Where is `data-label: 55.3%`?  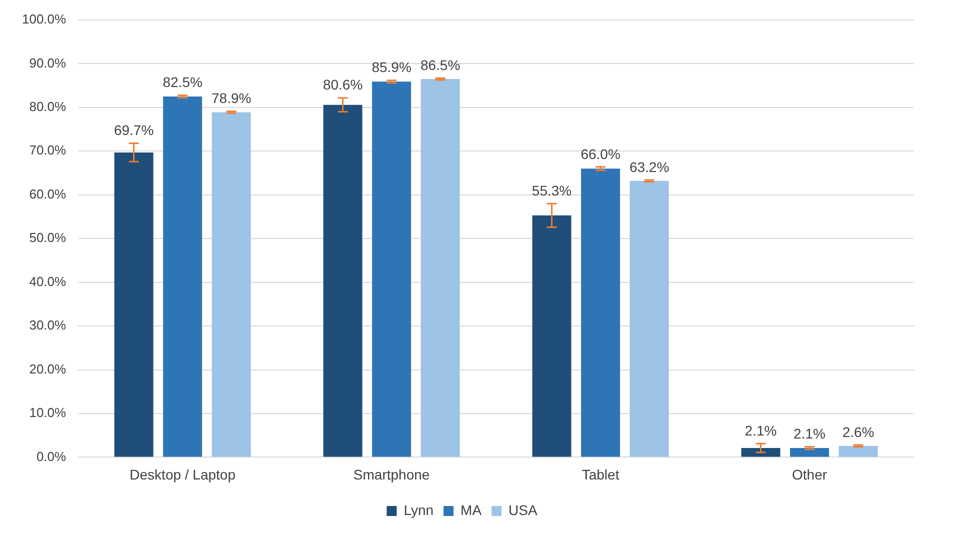
data-label: 55.3% is located at coordinates (552, 190).